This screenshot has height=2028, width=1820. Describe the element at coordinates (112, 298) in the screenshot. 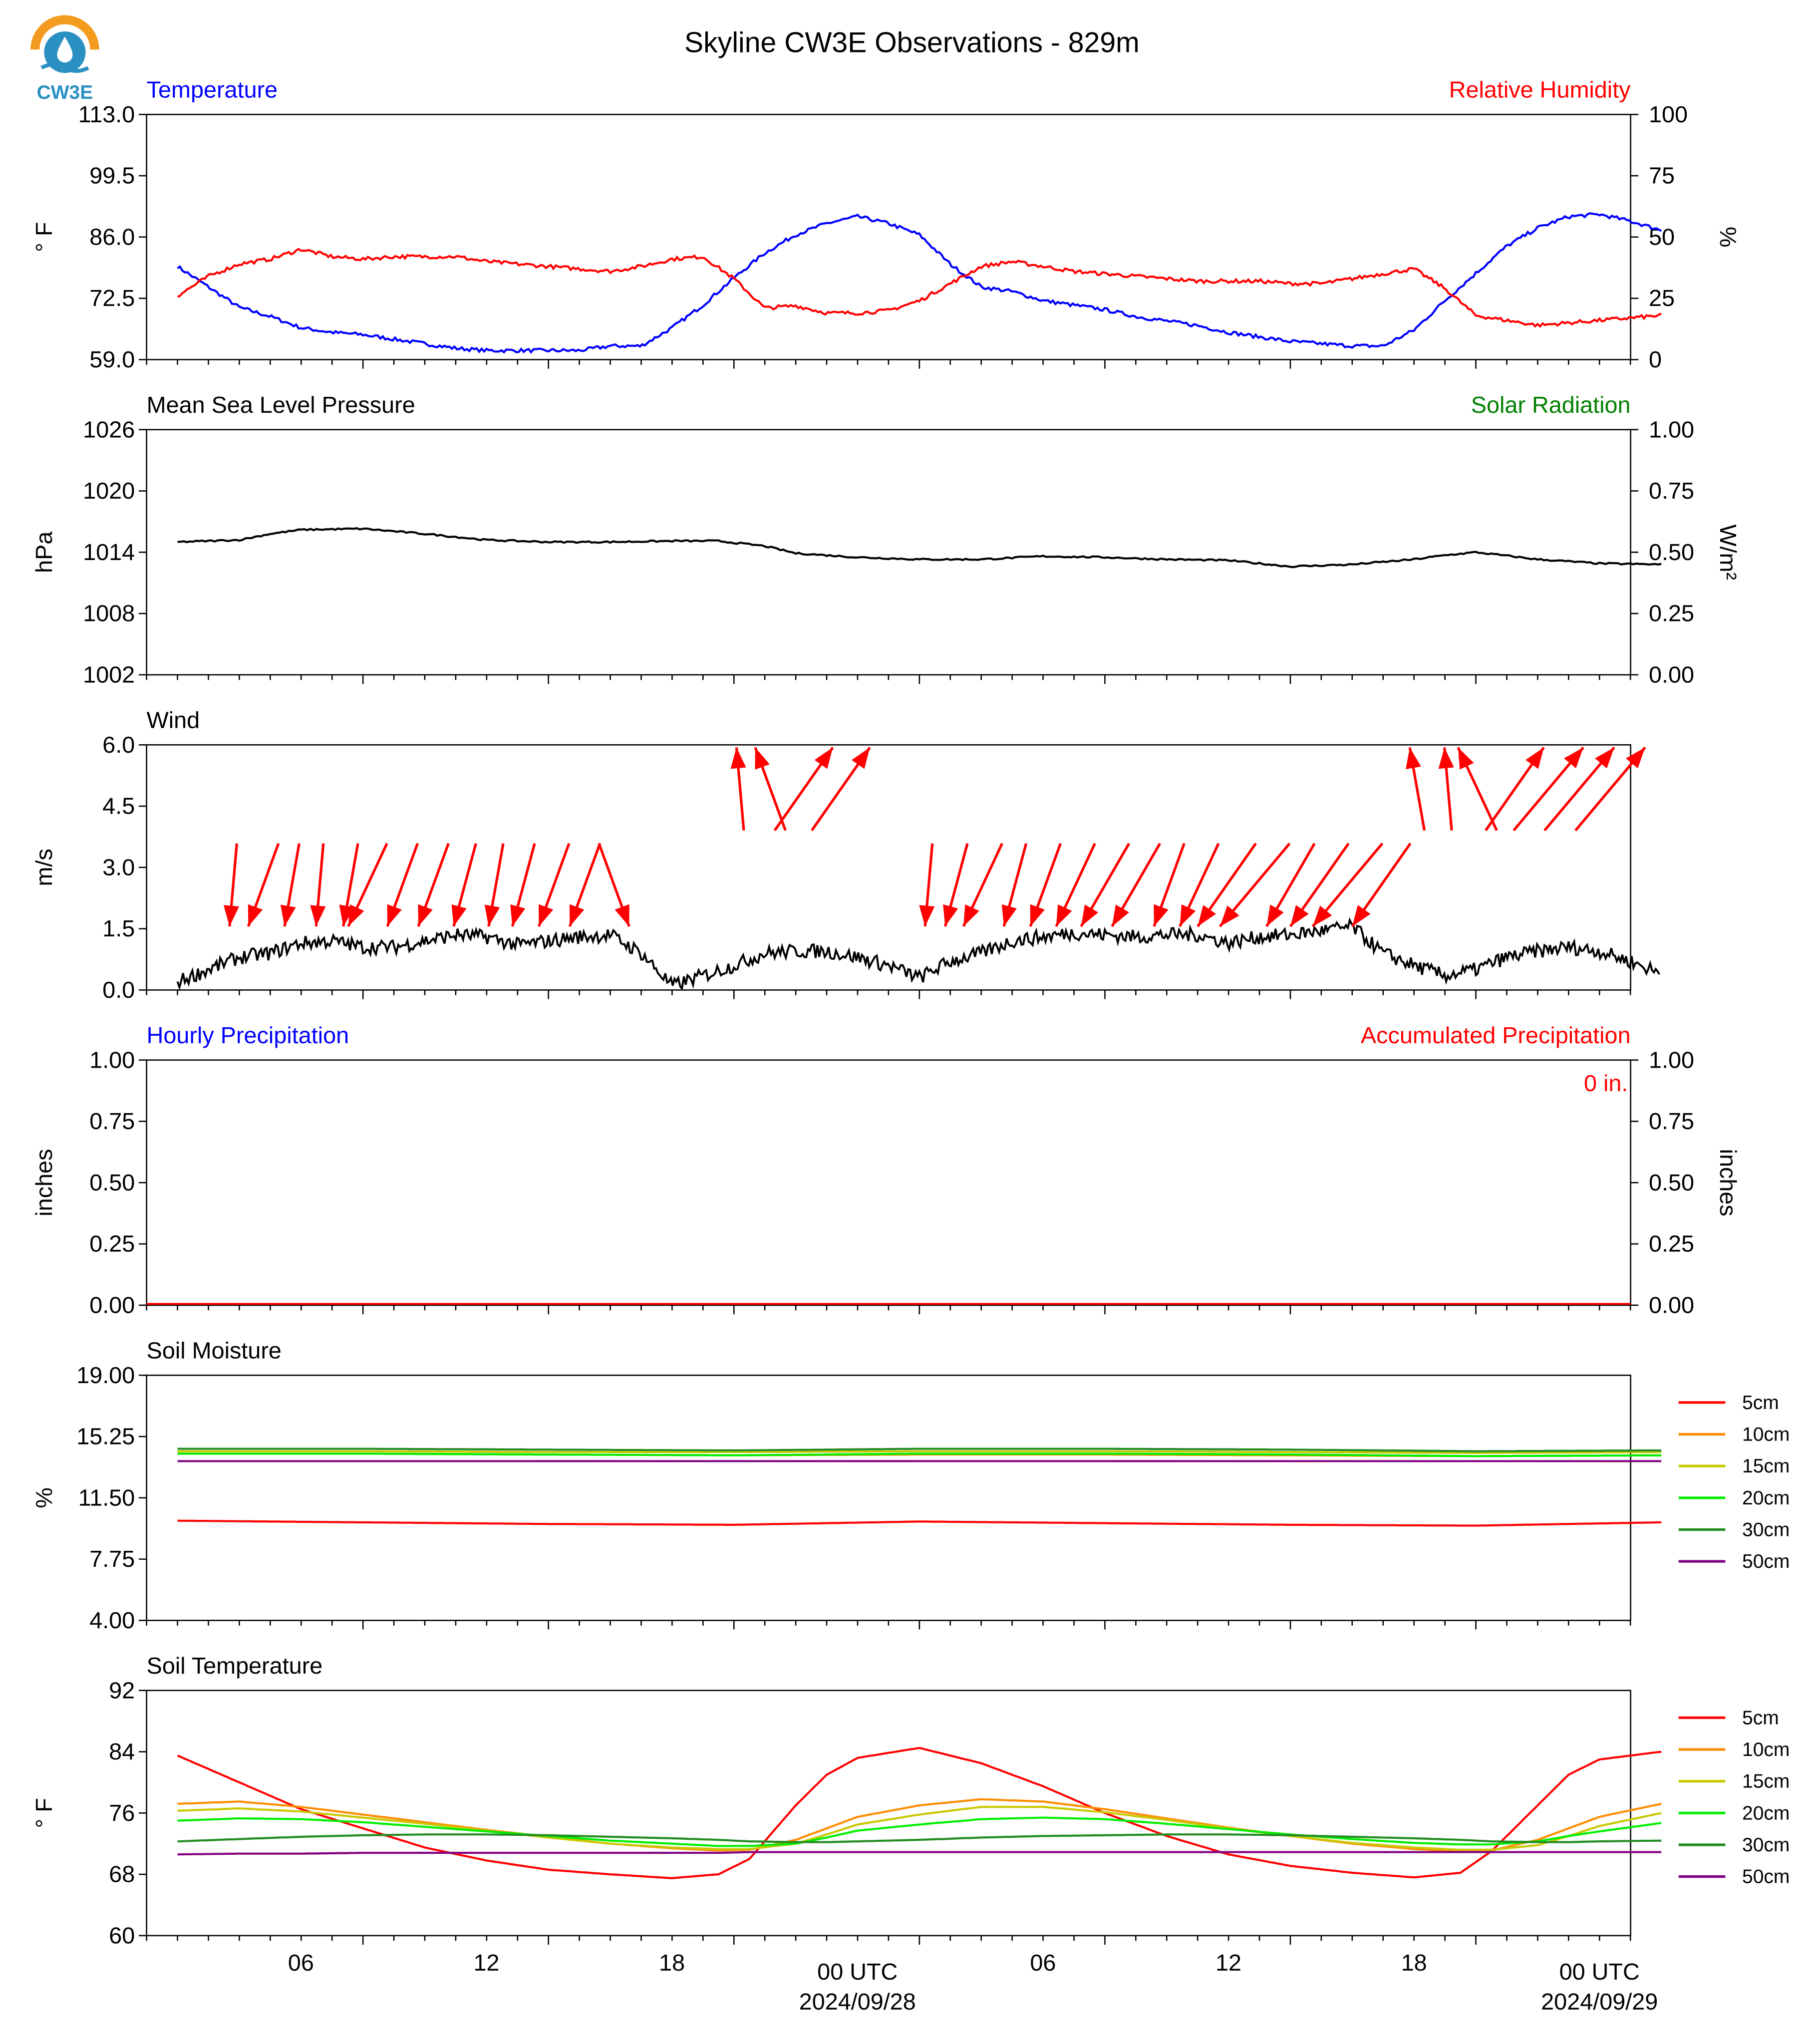

I see `y-tick-label: 72.5` at that location.